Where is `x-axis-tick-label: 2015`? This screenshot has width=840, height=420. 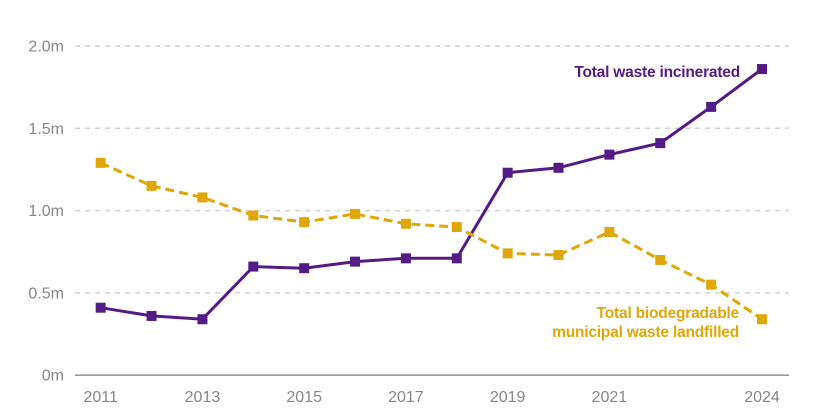
x-axis-tick-label: 2015 is located at coordinates (304, 397).